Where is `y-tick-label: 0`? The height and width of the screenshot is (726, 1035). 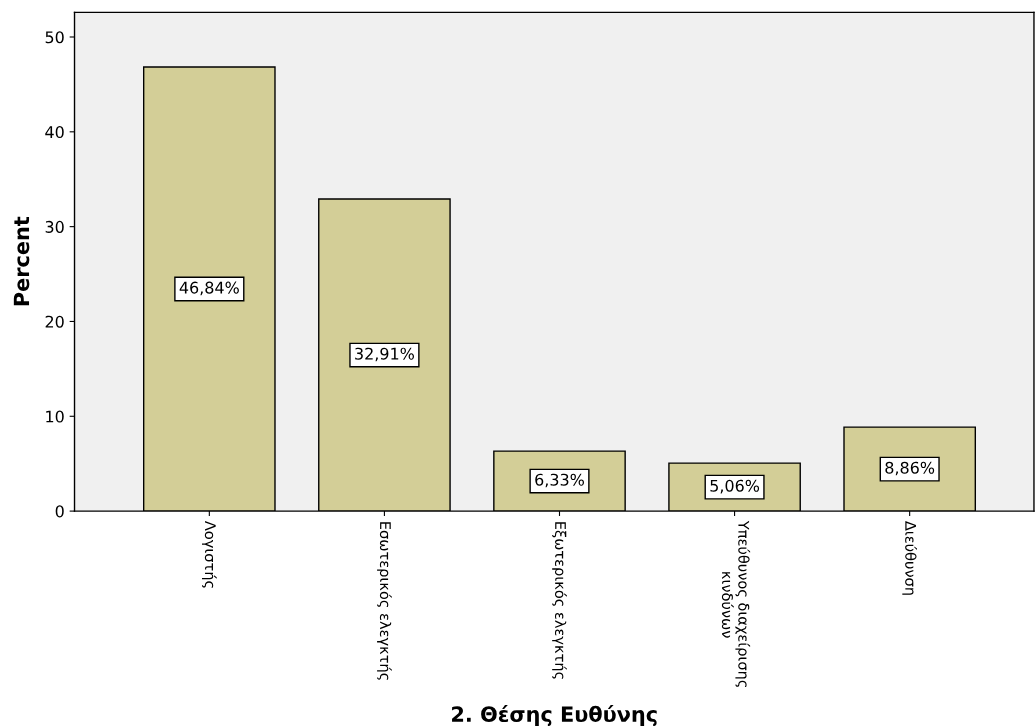 y-tick-label: 0 is located at coordinates (59, 511).